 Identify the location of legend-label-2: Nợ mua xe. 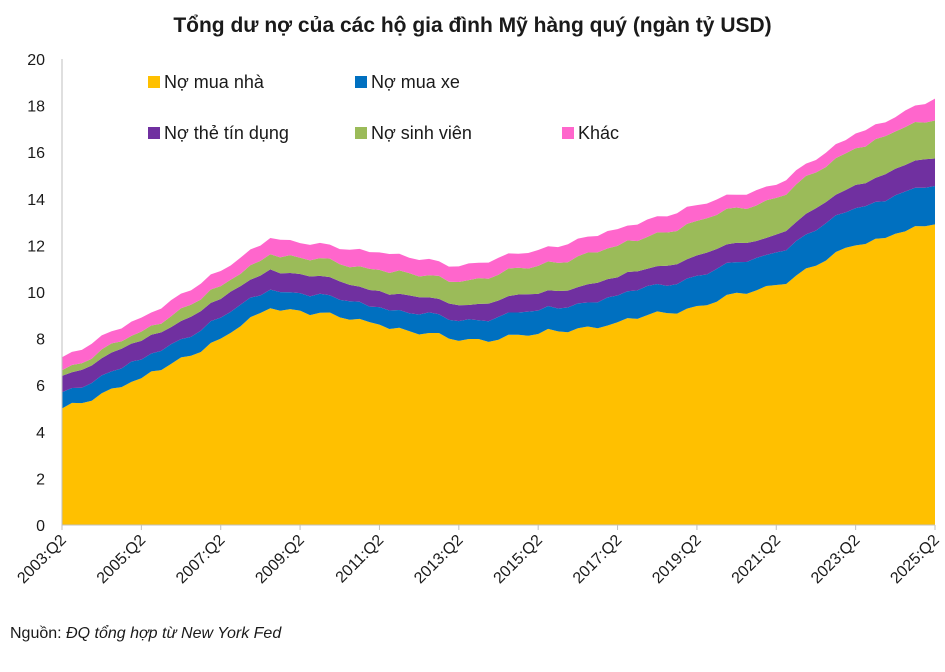
(415, 82).